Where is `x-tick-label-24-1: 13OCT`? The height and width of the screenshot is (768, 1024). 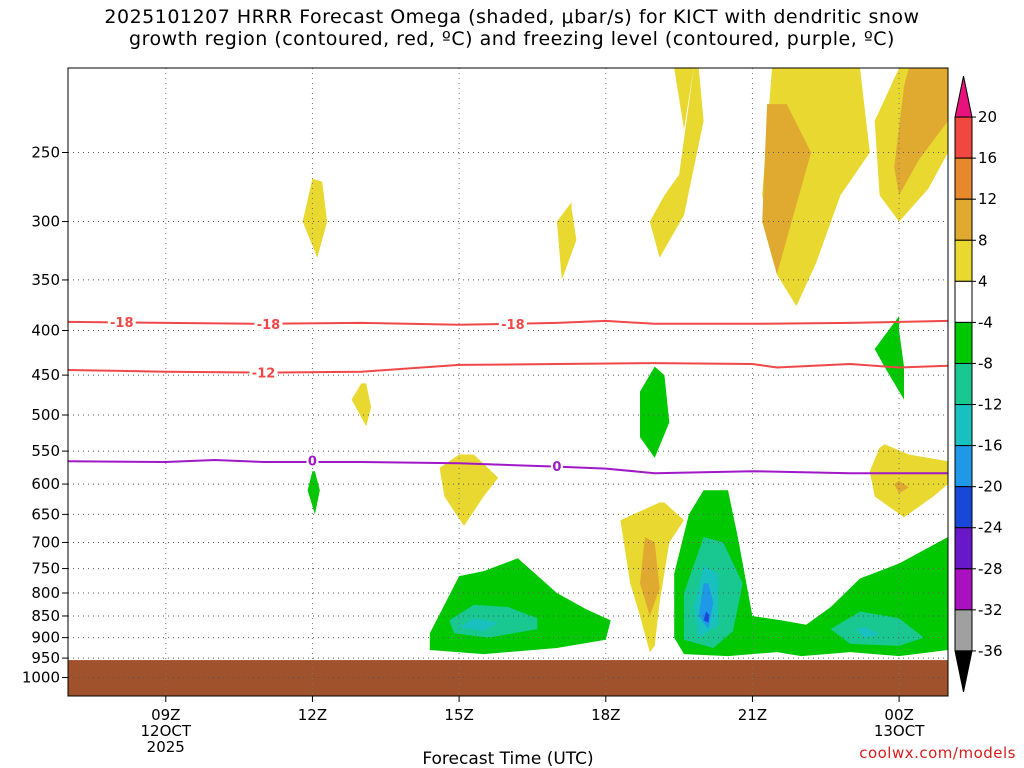 x-tick-label-24-1: 13OCT is located at coordinates (899, 731).